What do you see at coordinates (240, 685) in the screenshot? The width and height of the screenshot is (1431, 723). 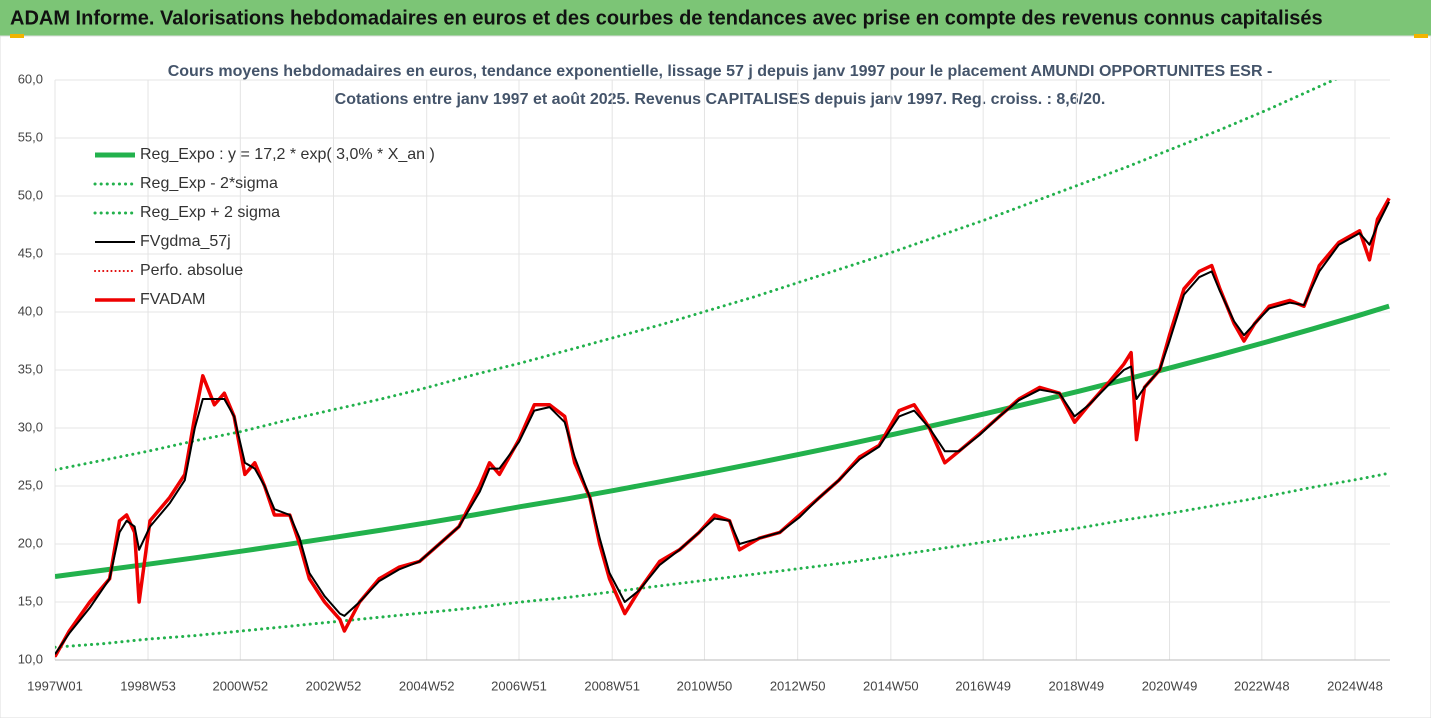 I see `x-tick-label: 2000W52` at bounding box center [240, 685].